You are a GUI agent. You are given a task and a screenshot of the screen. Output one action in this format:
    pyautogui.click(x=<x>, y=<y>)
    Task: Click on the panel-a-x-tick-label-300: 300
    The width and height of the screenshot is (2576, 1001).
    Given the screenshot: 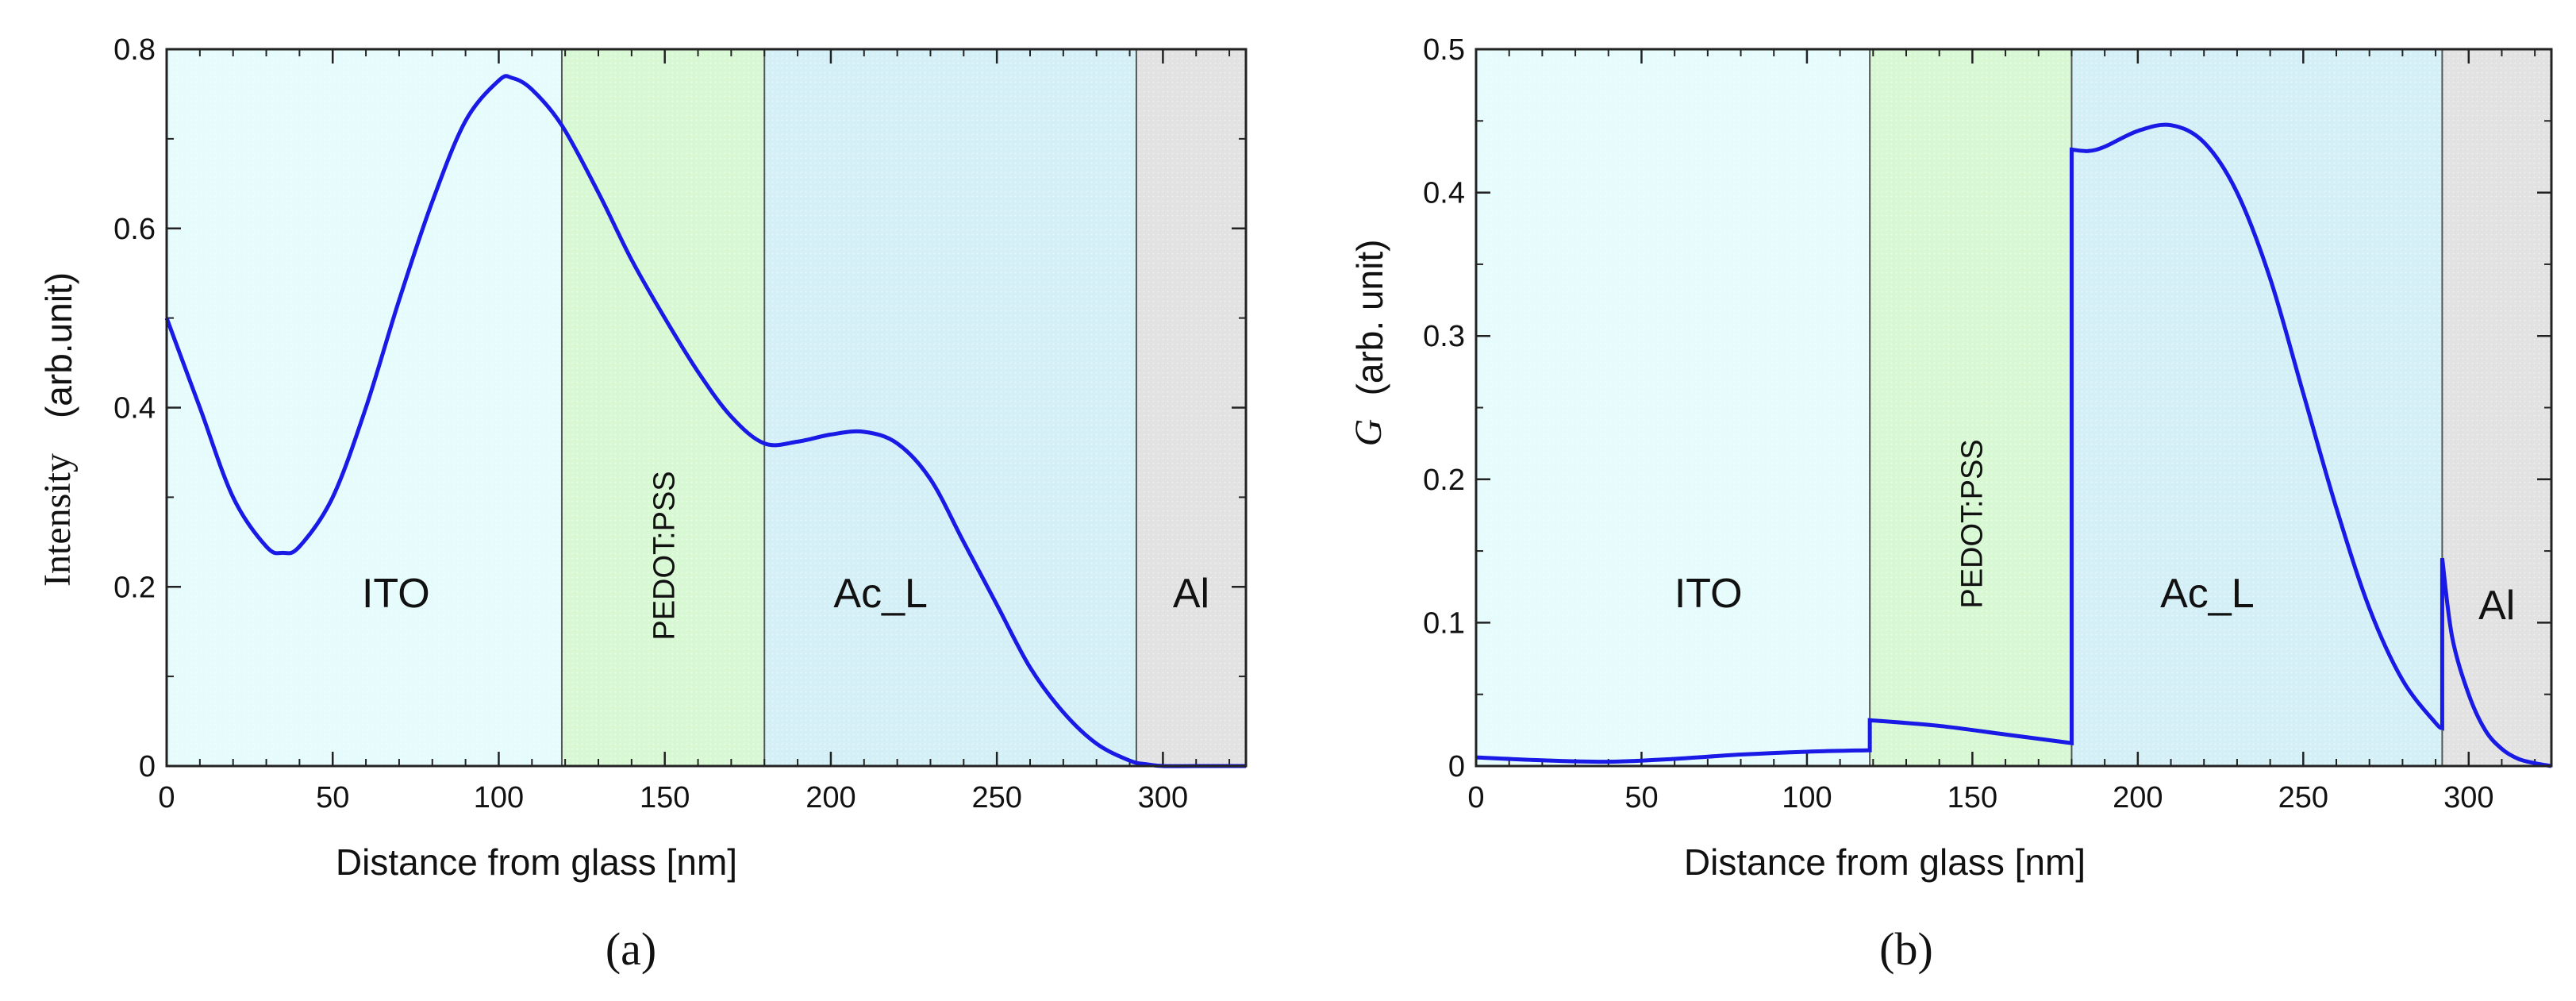 What is the action you would take?
    pyautogui.click(x=1163, y=797)
    